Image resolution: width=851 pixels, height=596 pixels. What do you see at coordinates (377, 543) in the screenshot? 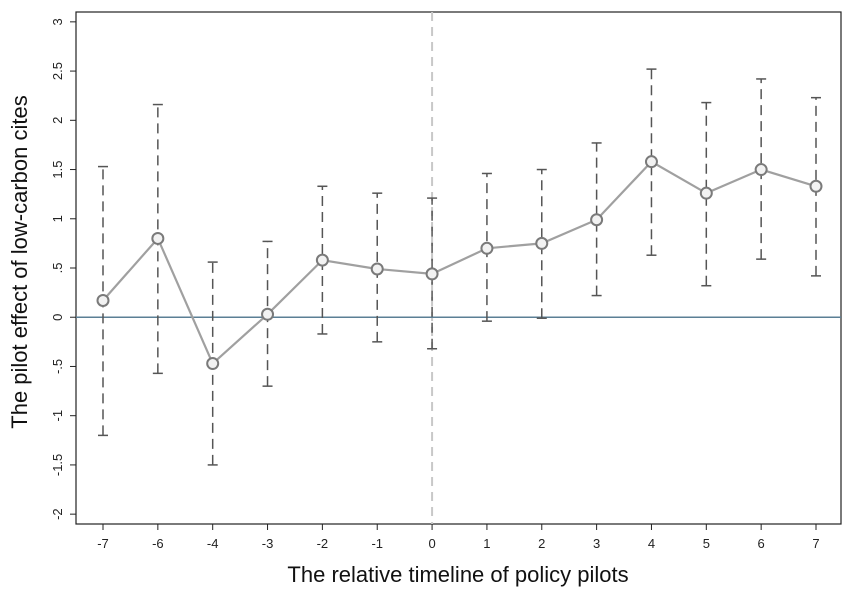
I see `x-tick-label: -1` at bounding box center [377, 543].